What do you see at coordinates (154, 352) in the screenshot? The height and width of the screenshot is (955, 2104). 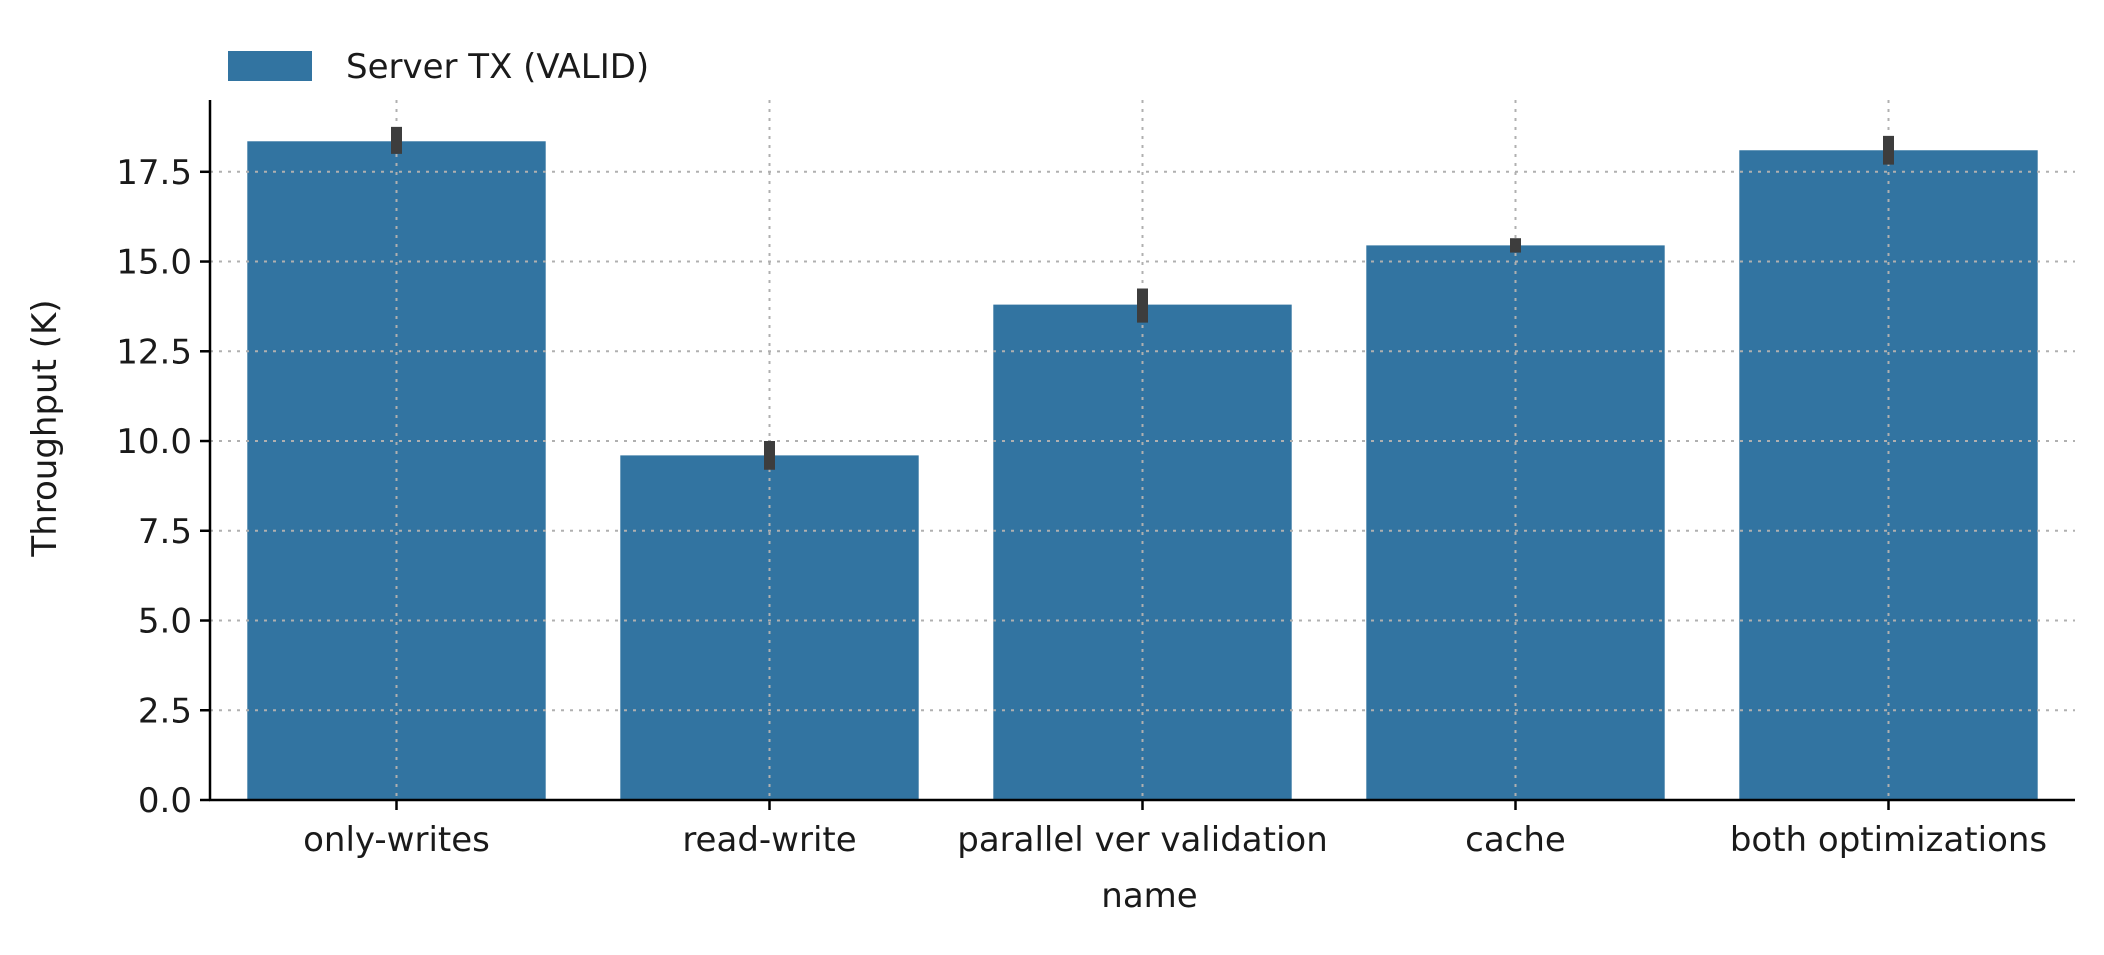 I see `y-tick-label: 12.5` at bounding box center [154, 352].